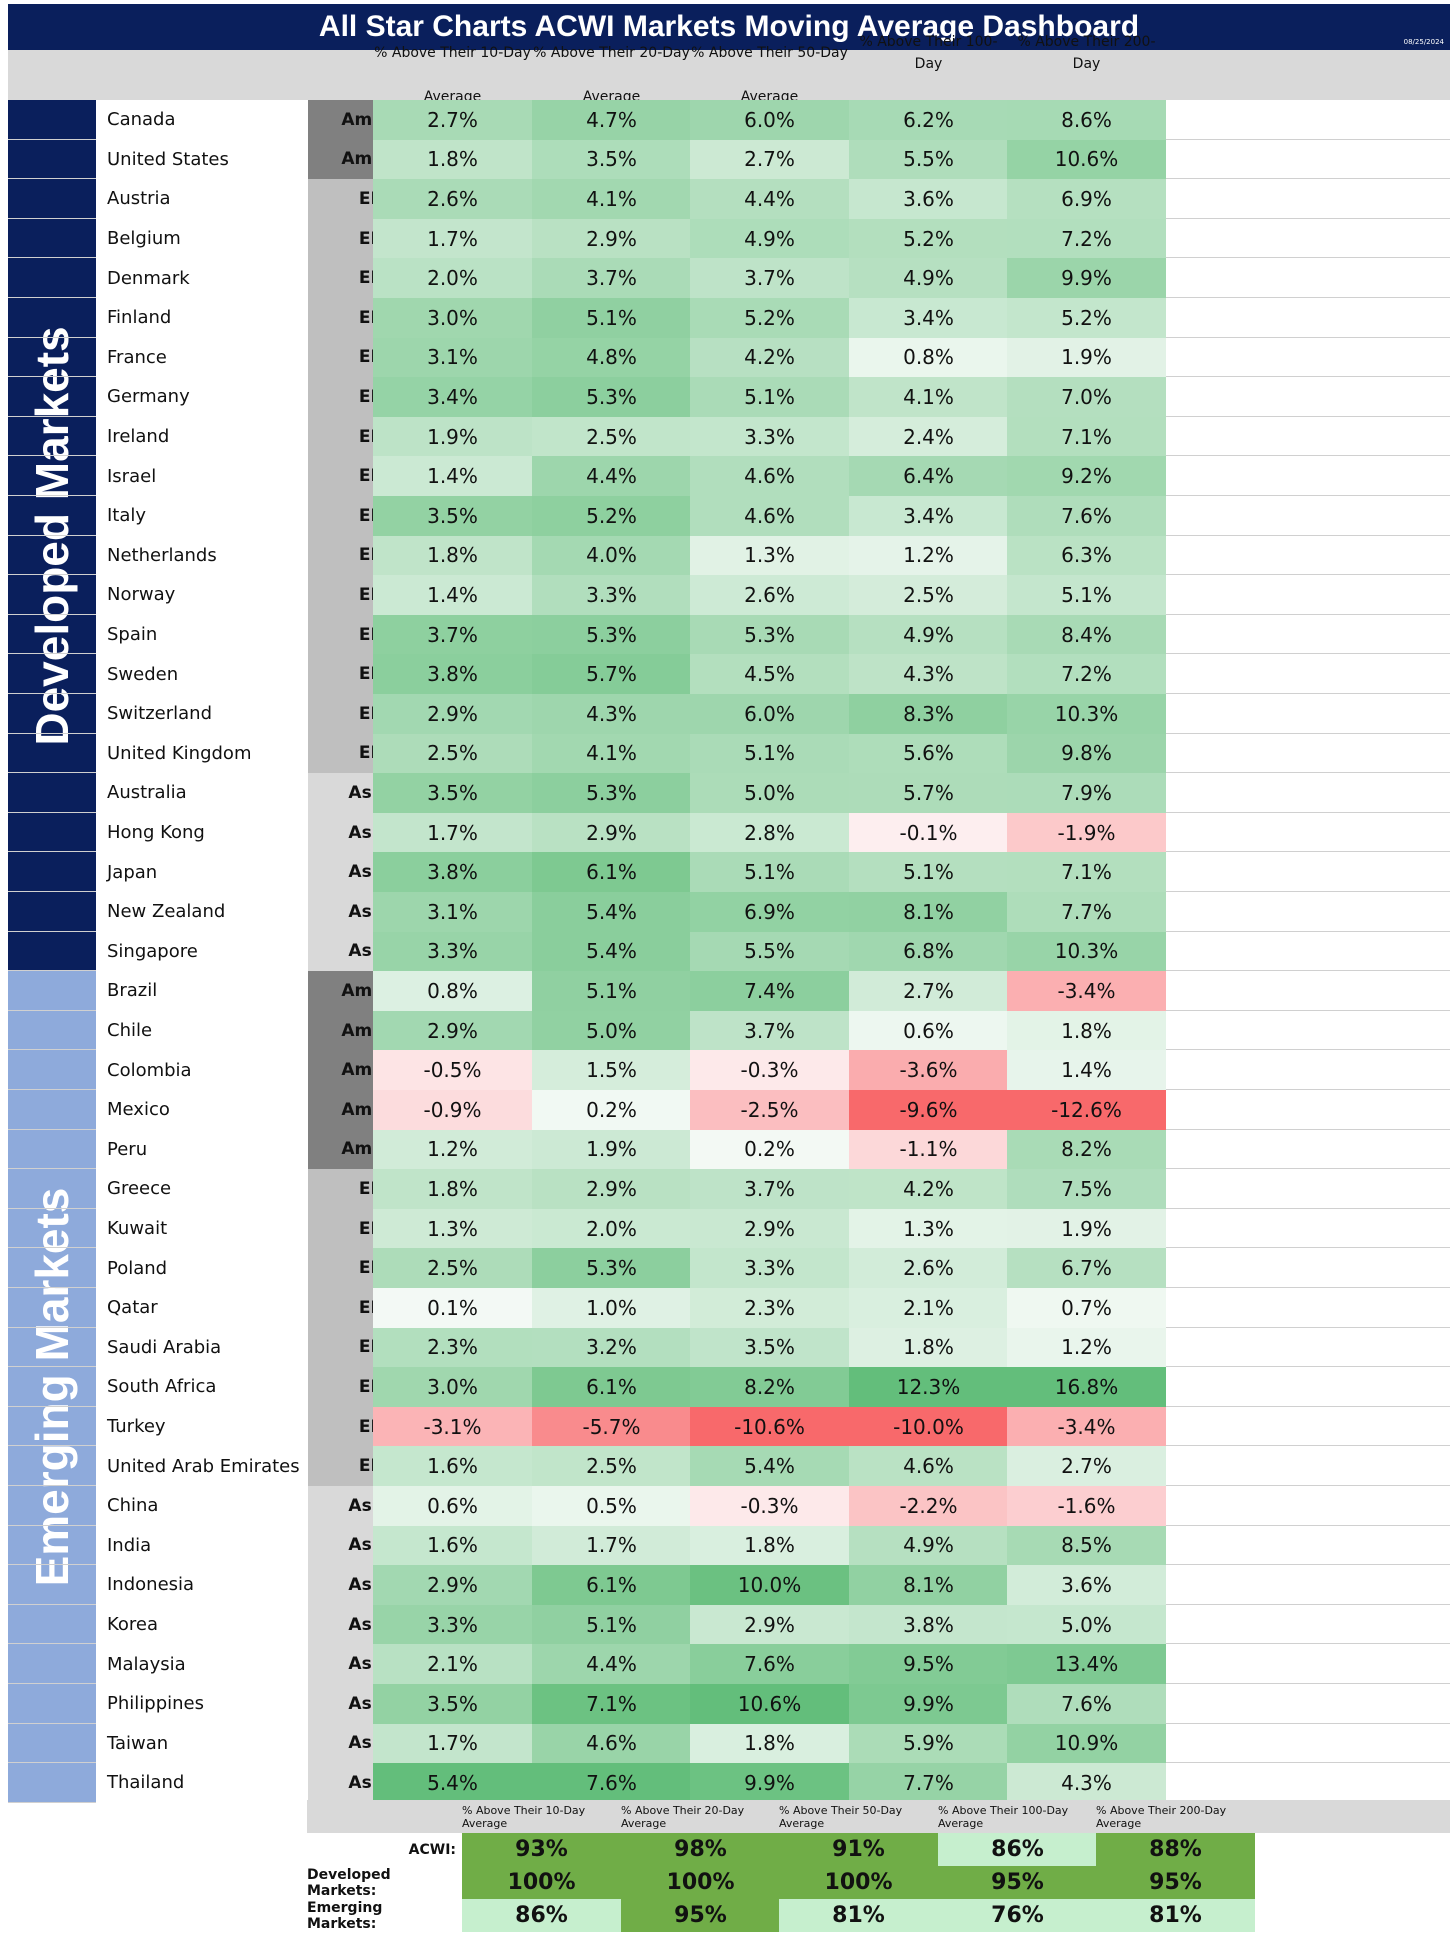  What do you see at coordinates (729, 357) in the screenshot?
I see `table-row: FranceEMEA3.1%4.8%4.2%0.8%1.9%` at bounding box center [729, 357].